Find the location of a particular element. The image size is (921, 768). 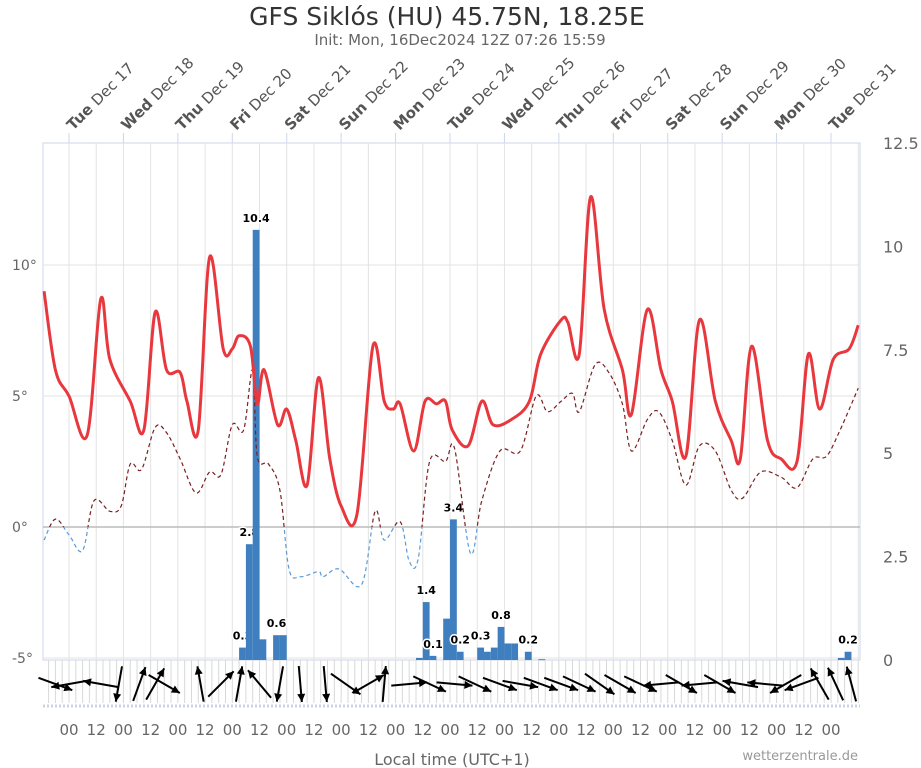

date: Dec 19 is located at coordinates (223, 83).